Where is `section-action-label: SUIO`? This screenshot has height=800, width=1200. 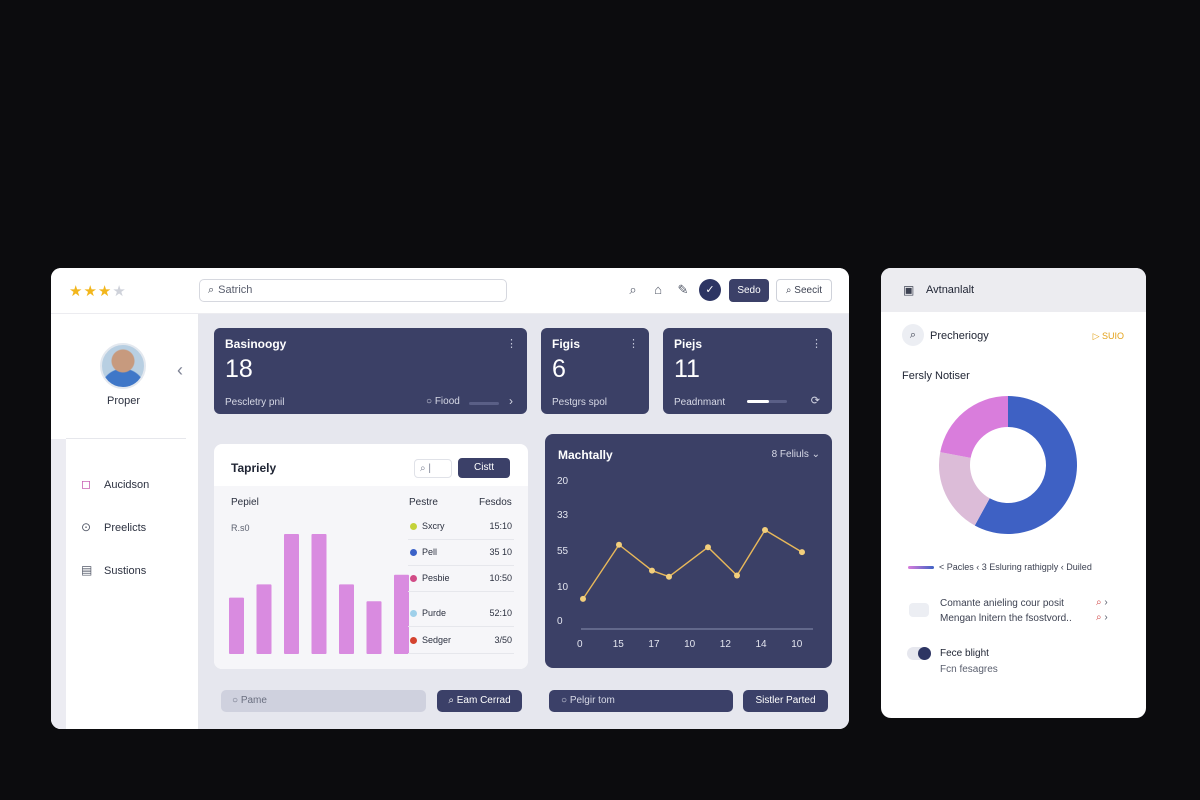
section-action-label: SUIO is located at coordinates (1112, 336).